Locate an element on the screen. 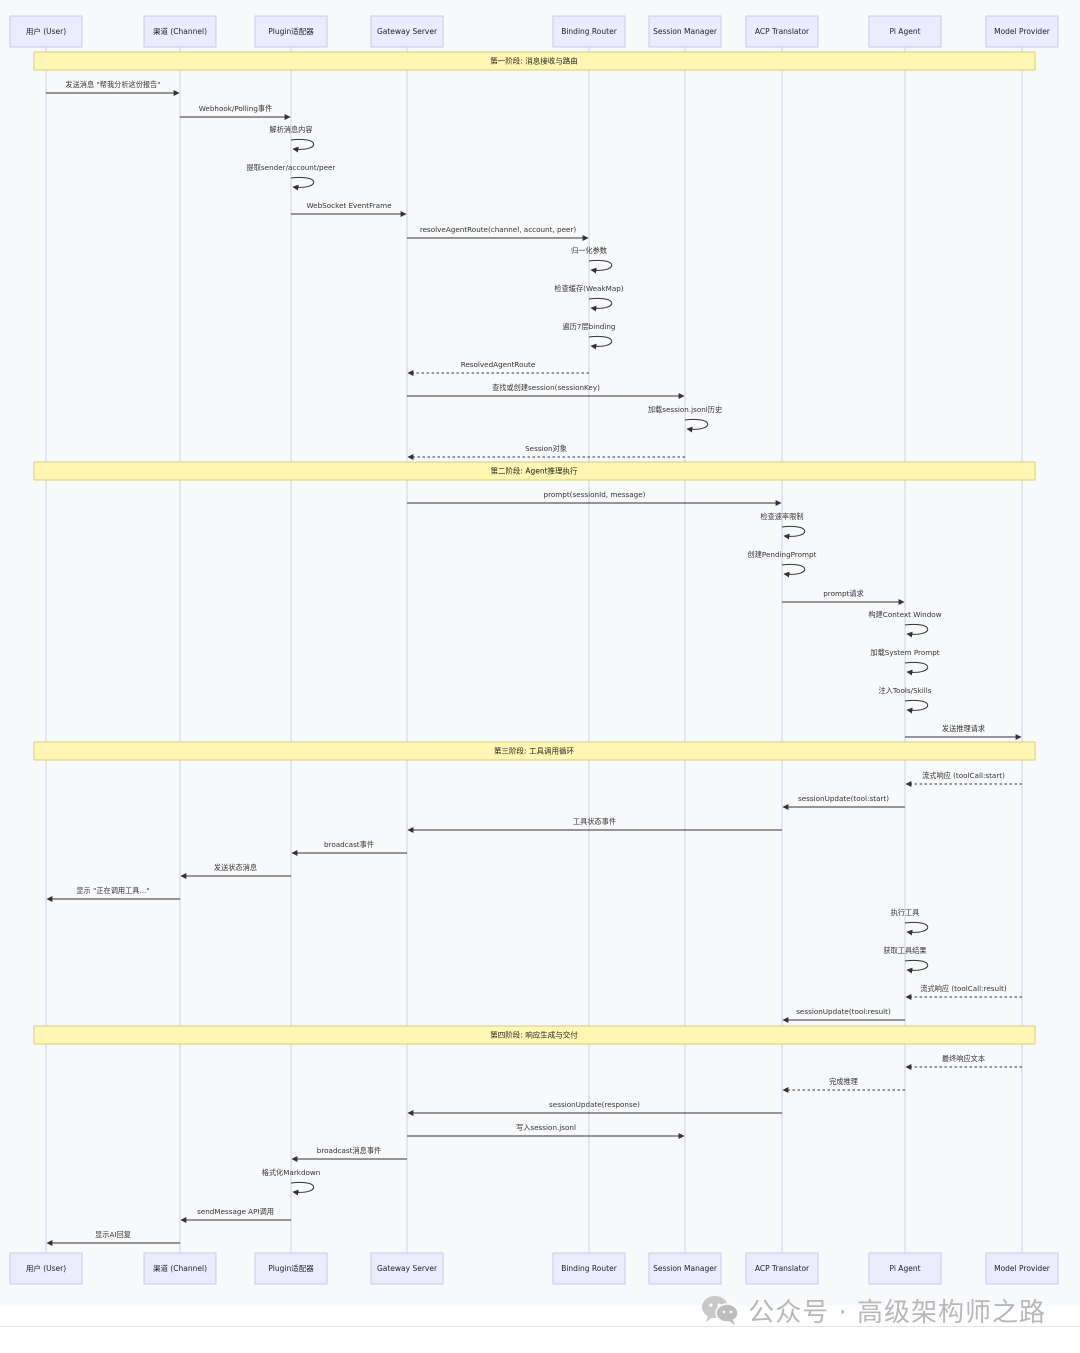  self-message-agent: 构建Context Window is located at coordinates (905, 624).